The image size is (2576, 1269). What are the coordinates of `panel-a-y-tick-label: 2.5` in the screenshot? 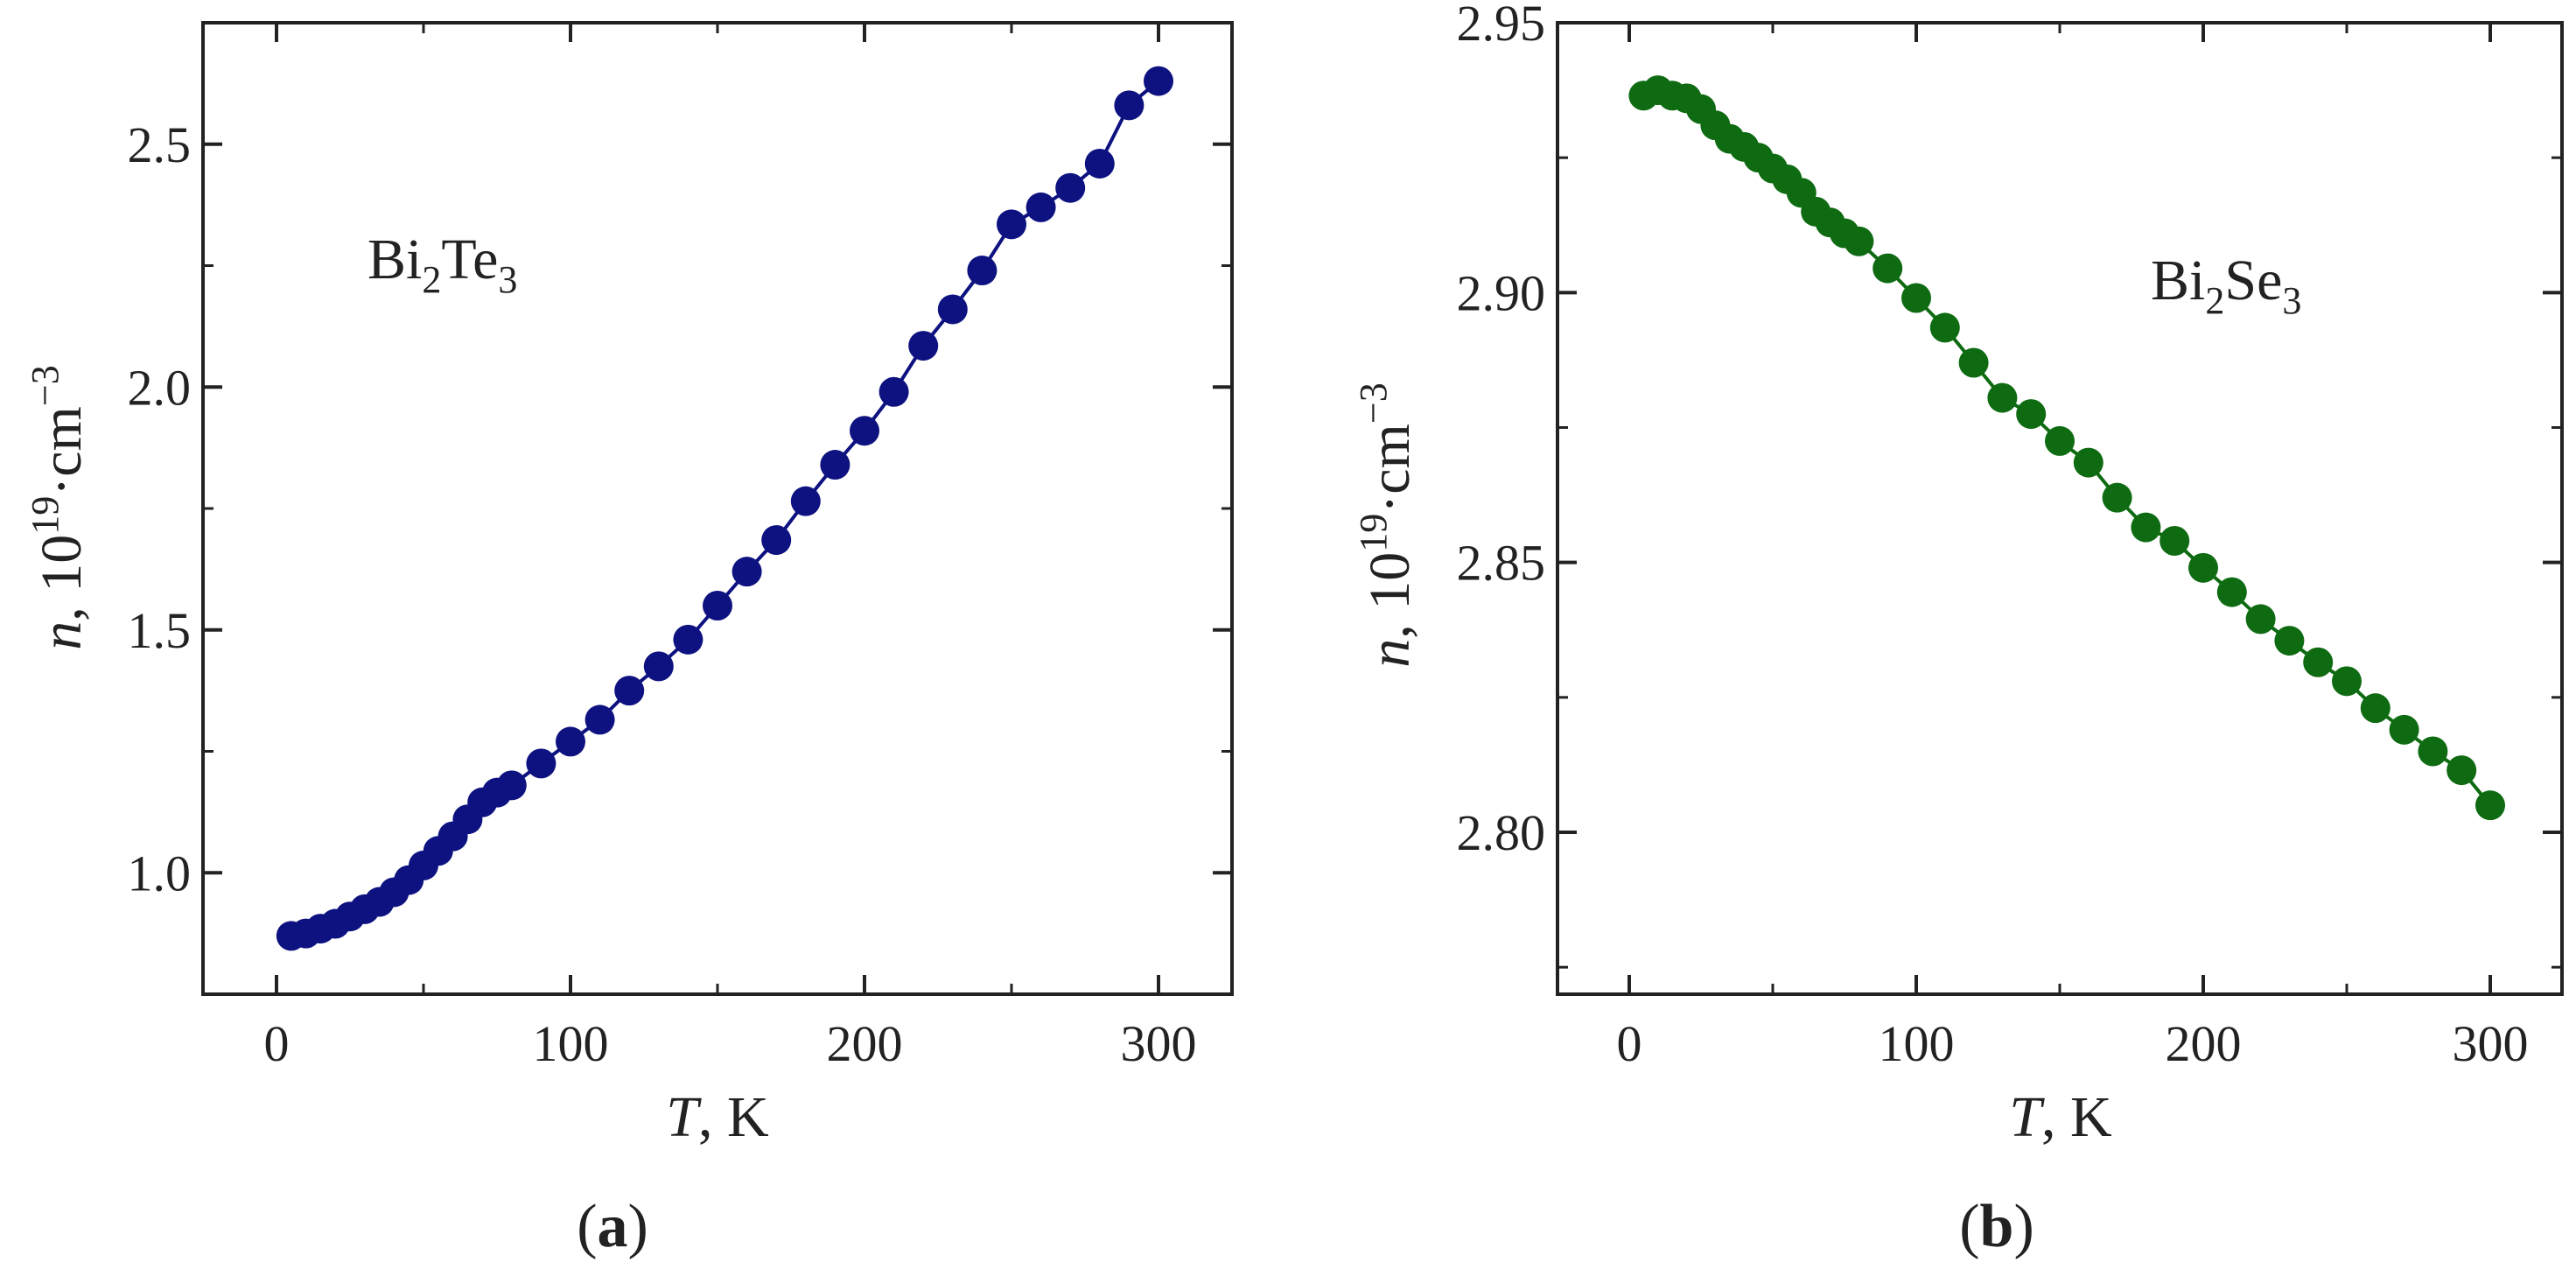 It's located at (160, 144).